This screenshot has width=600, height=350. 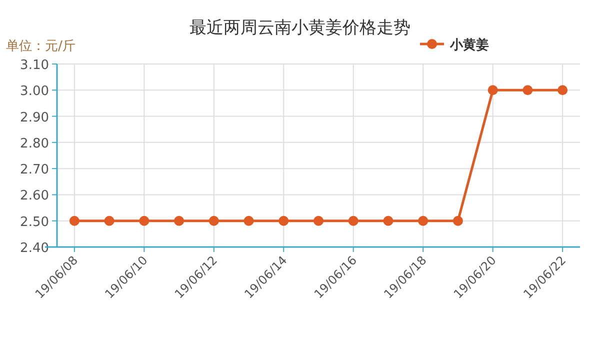 I want to click on chart-title: 最近两周云南小黄姜价格走势, so click(x=300, y=28).